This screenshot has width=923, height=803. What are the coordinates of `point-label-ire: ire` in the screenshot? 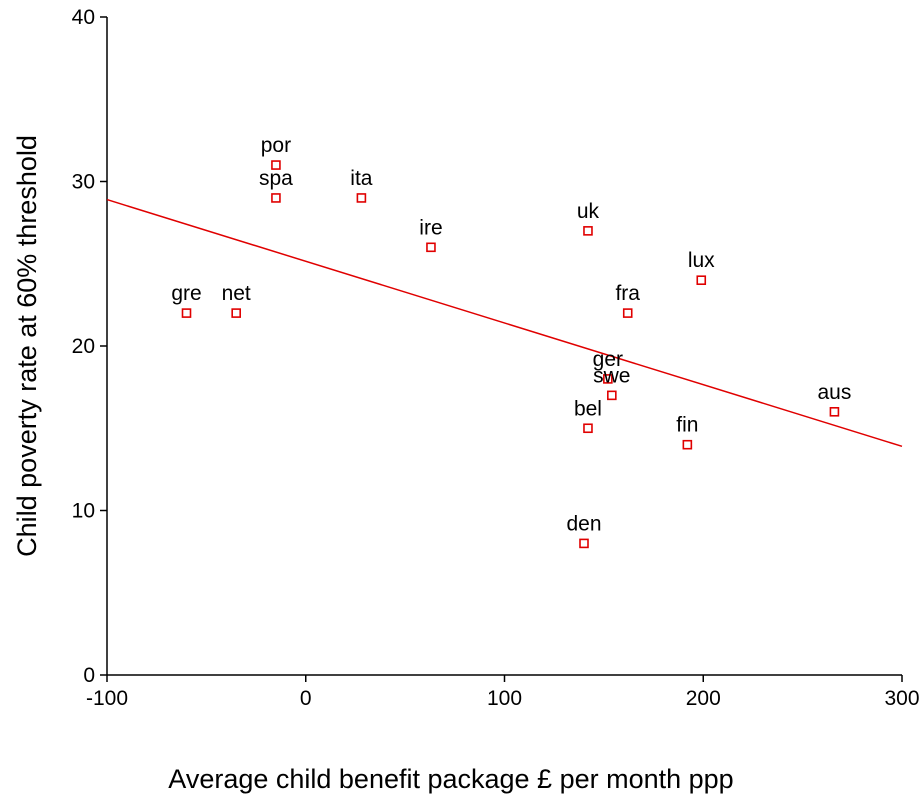 It's located at (430, 227).